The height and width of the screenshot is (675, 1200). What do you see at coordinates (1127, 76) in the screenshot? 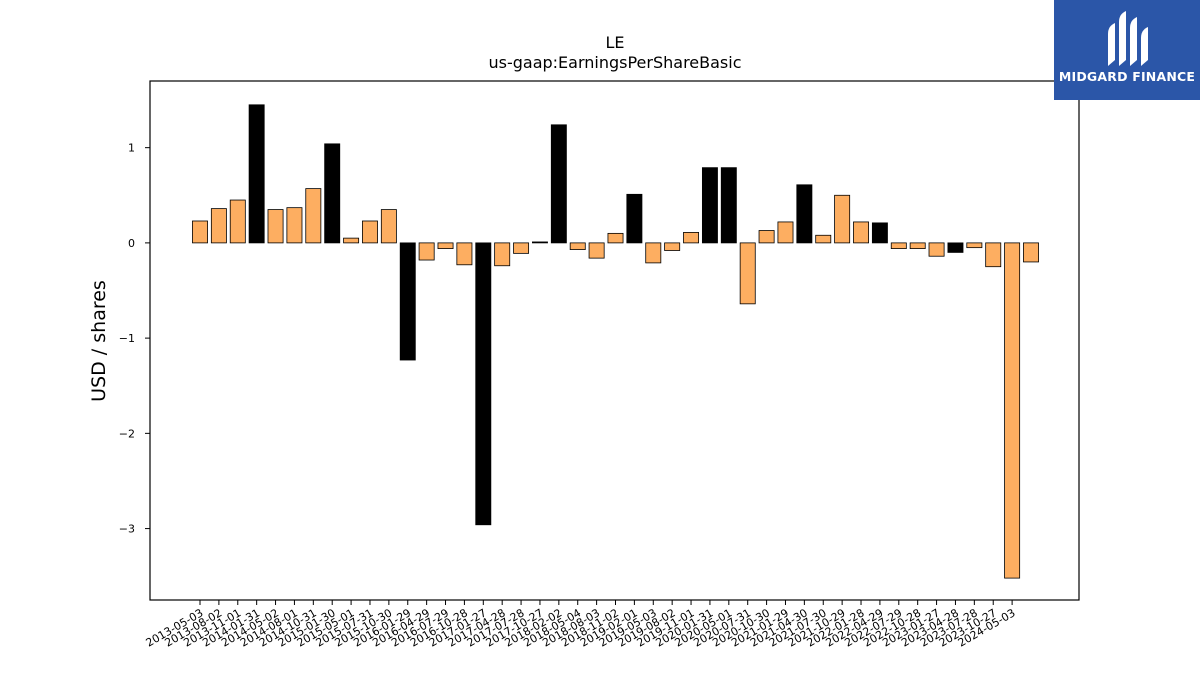
I see `brand-name: MIDGARD FINANCE` at bounding box center [1127, 76].